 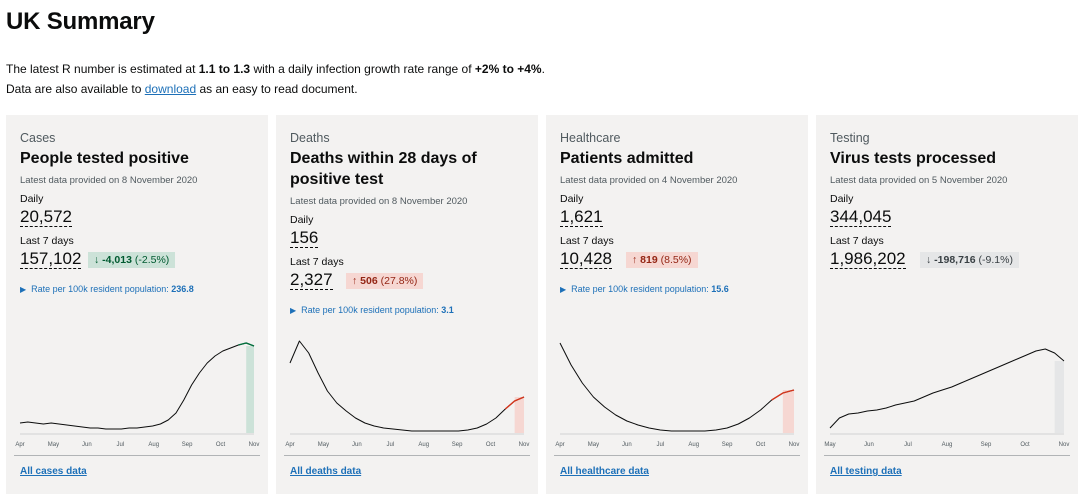 I want to click on card-heading: Patients admitted, so click(x=627, y=158).